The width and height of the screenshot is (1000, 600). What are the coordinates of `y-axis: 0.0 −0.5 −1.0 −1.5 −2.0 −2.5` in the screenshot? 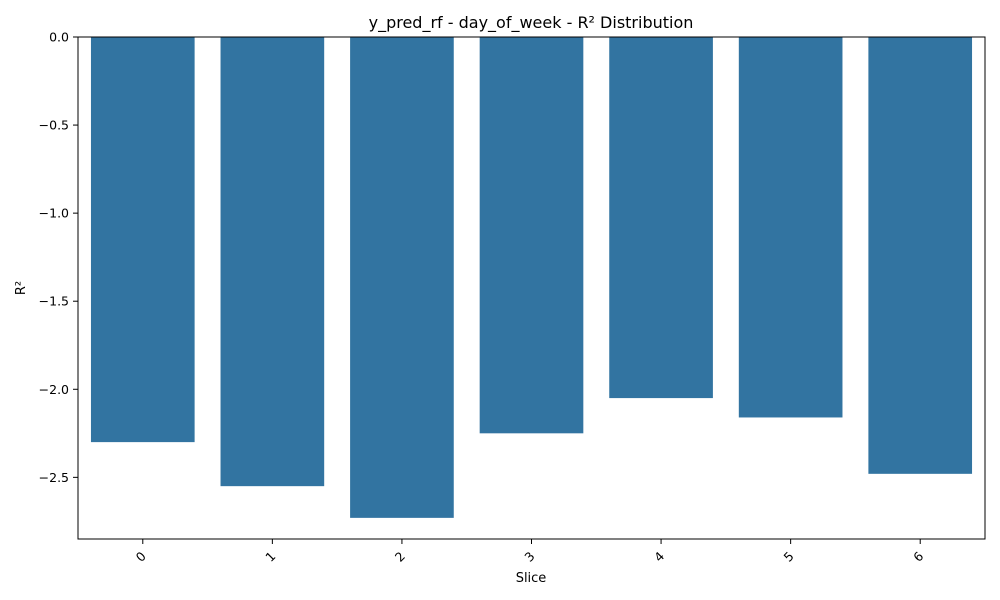 It's located at (58, 257).